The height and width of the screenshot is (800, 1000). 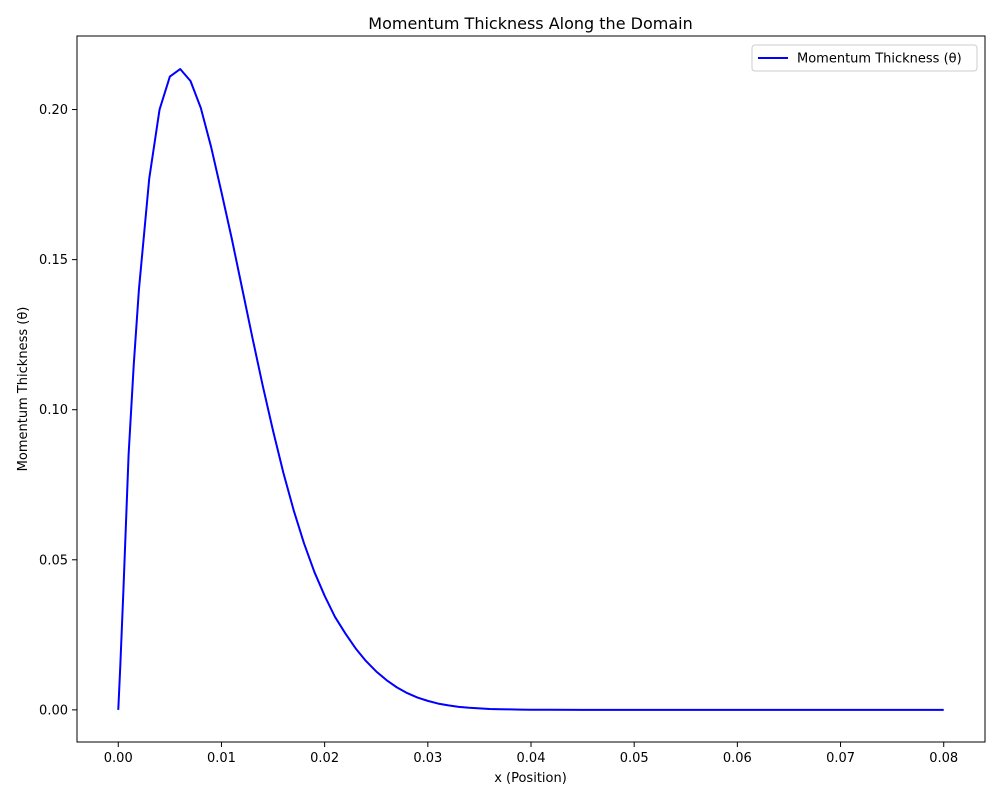 I want to click on x-tick-label: 0.03, so click(x=427, y=758).